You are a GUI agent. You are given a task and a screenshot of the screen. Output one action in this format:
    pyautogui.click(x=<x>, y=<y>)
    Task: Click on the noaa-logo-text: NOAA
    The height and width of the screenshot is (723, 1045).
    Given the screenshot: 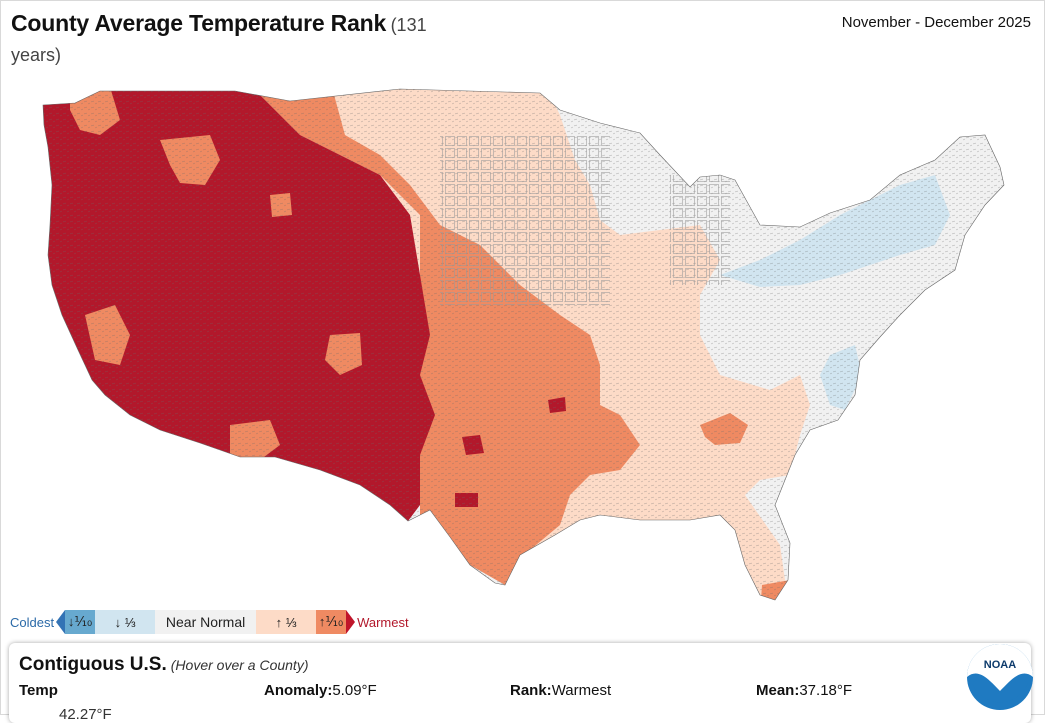 What is the action you would take?
    pyautogui.click(x=1000, y=665)
    